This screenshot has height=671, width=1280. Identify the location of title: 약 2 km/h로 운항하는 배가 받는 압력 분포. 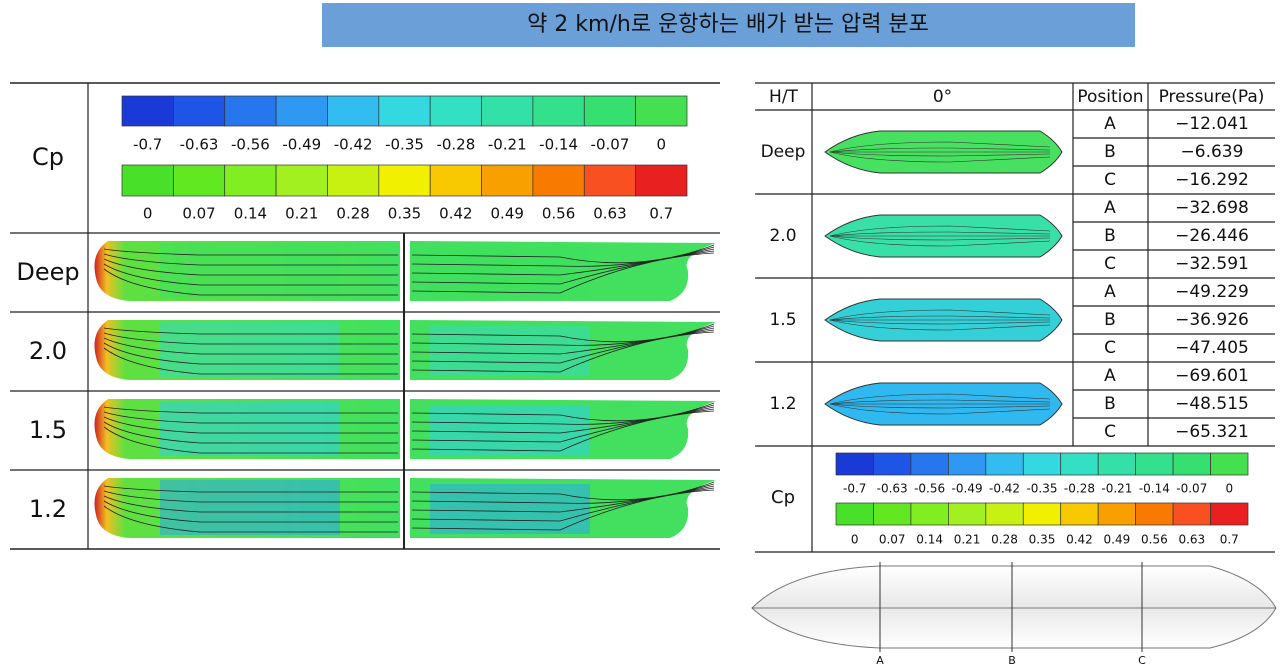
(728, 24).